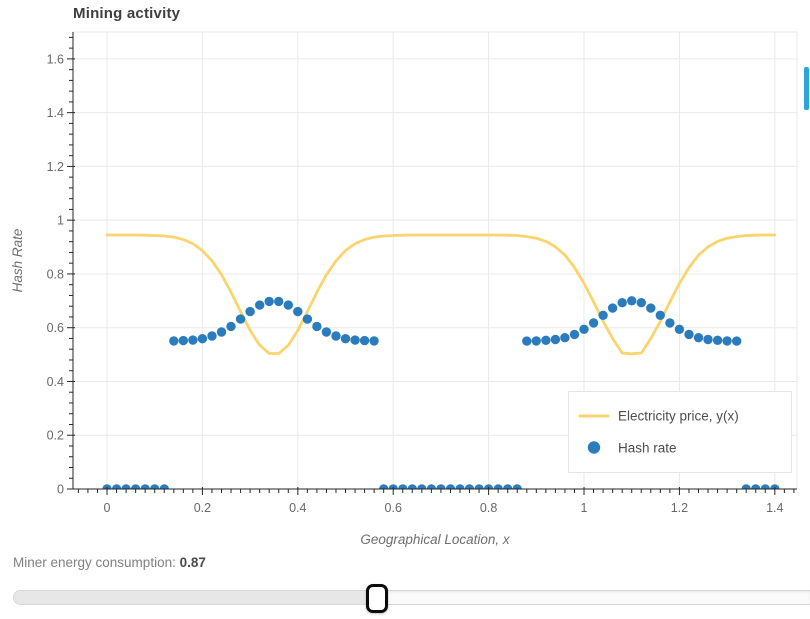  Describe the element at coordinates (411, 598) in the screenshot. I see `slider-track` at that location.